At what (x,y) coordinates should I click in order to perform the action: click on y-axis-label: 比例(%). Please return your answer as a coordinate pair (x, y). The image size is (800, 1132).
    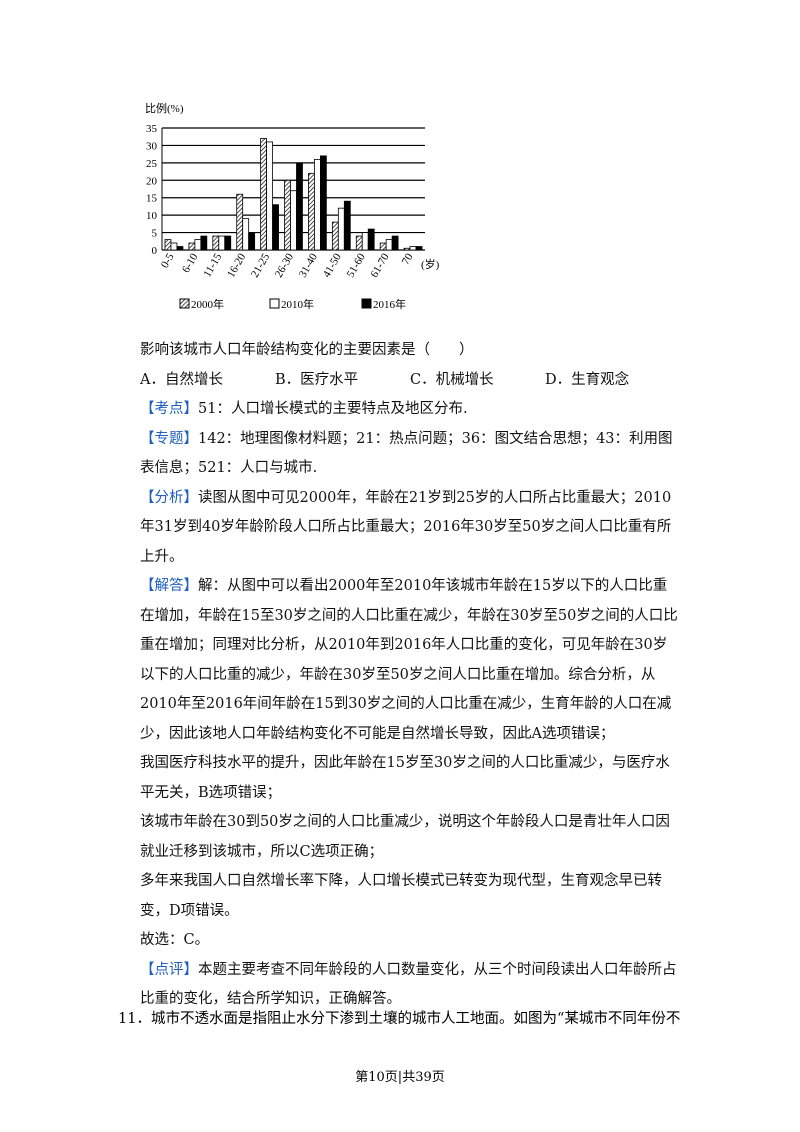
    Looking at the image, I should click on (164, 108).